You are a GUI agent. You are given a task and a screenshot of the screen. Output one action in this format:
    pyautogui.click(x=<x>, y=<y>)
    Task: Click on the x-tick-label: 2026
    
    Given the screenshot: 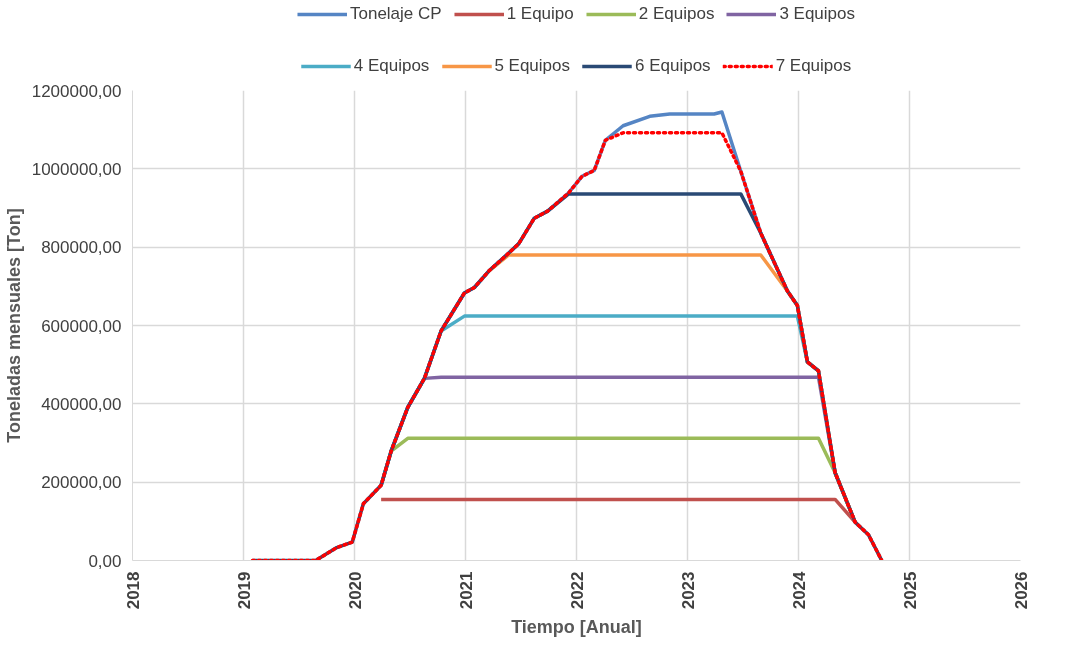 What is the action you would take?
    pyautogui.click(x=1021, y=590)
    